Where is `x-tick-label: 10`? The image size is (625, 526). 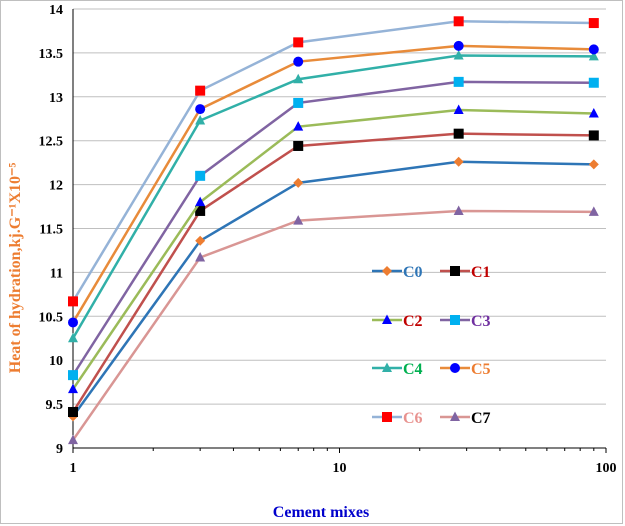
x-tick-label: 10 is located at coordinates (340, 468).